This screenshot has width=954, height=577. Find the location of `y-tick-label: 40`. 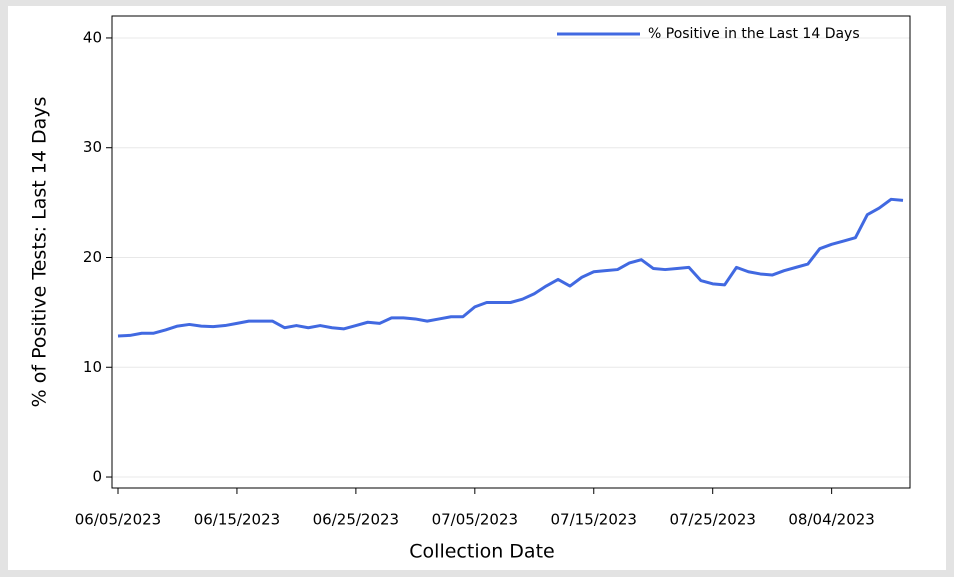

y-tick-label: 40 is located at coordinates (92, 37).